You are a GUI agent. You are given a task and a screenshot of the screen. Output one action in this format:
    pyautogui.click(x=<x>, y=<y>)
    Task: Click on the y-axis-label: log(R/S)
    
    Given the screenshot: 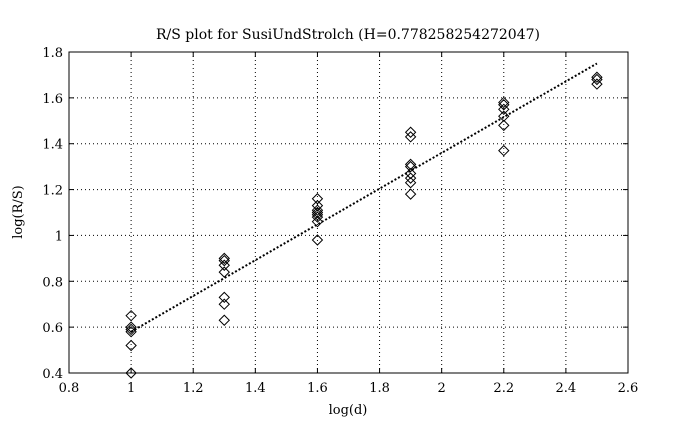 What is the action you would take?
    pyautogui.click(x=18, y=212)
    